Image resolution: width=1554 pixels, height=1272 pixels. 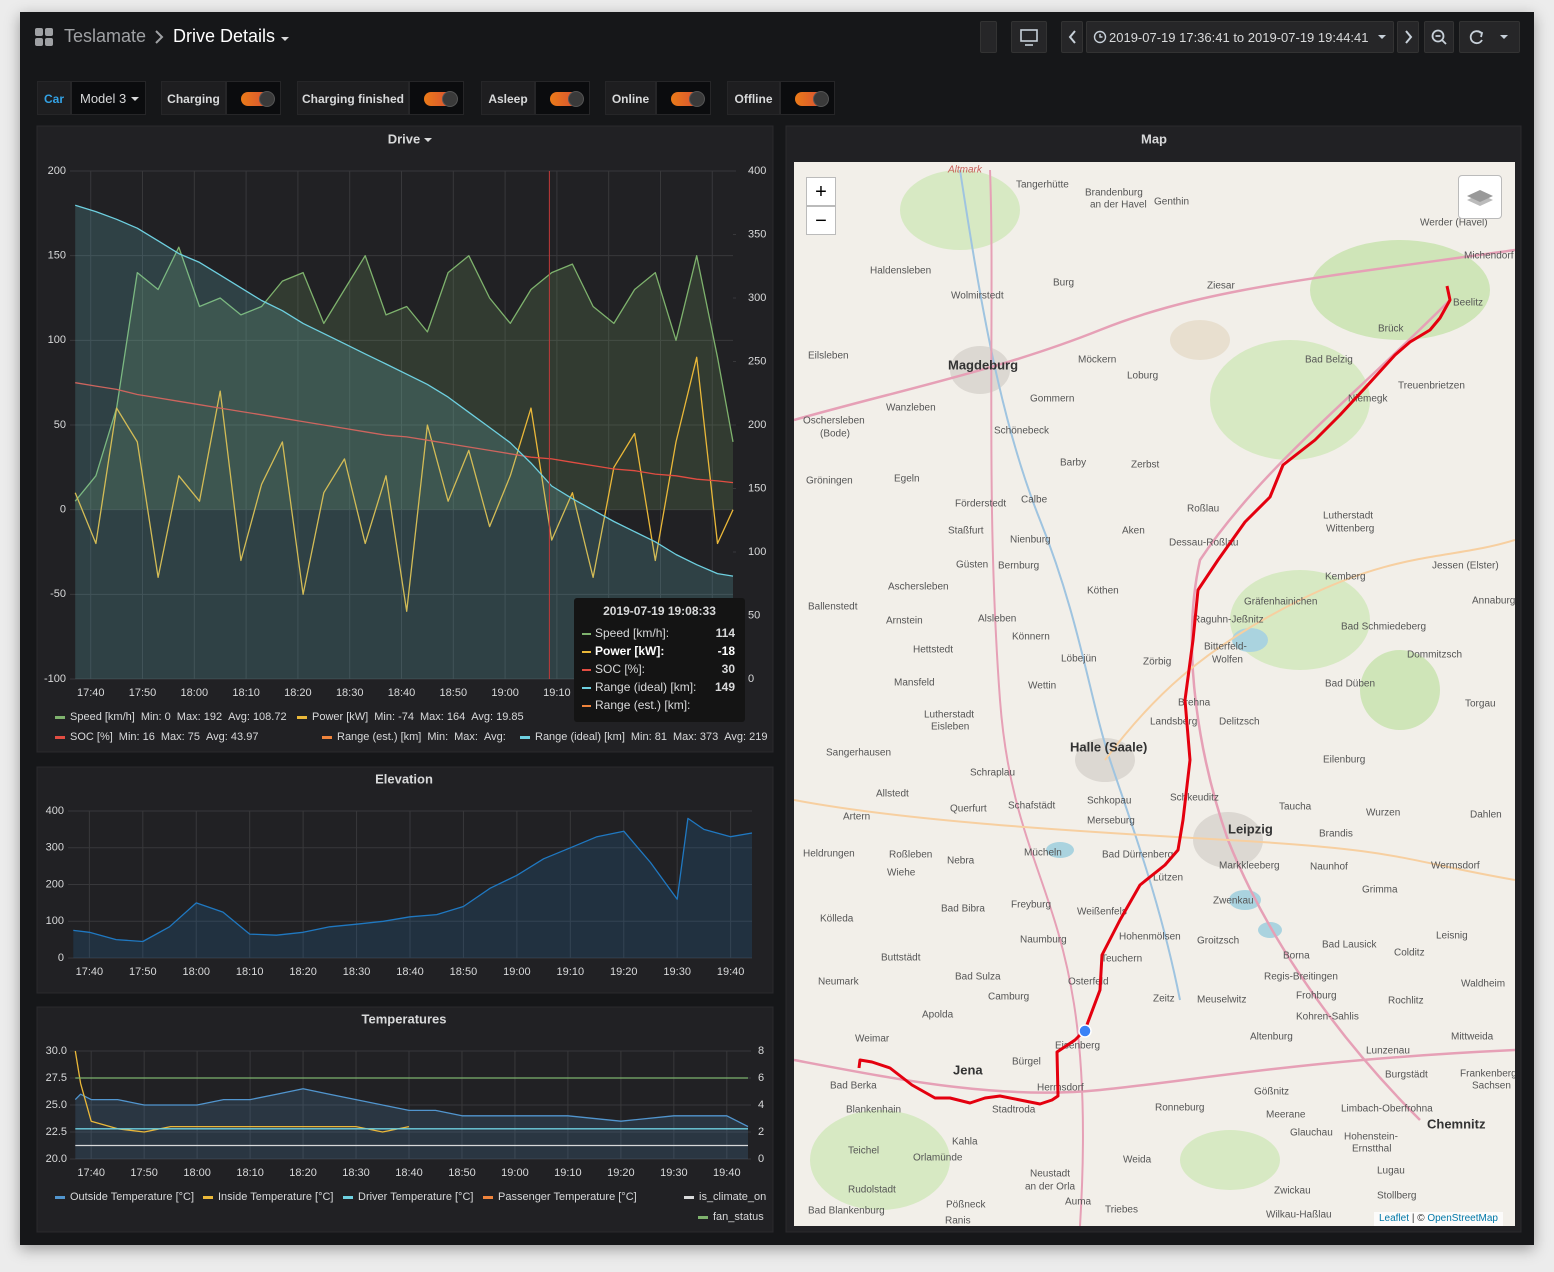 I want to click on position-marker, so click(x=1085, y=1031).